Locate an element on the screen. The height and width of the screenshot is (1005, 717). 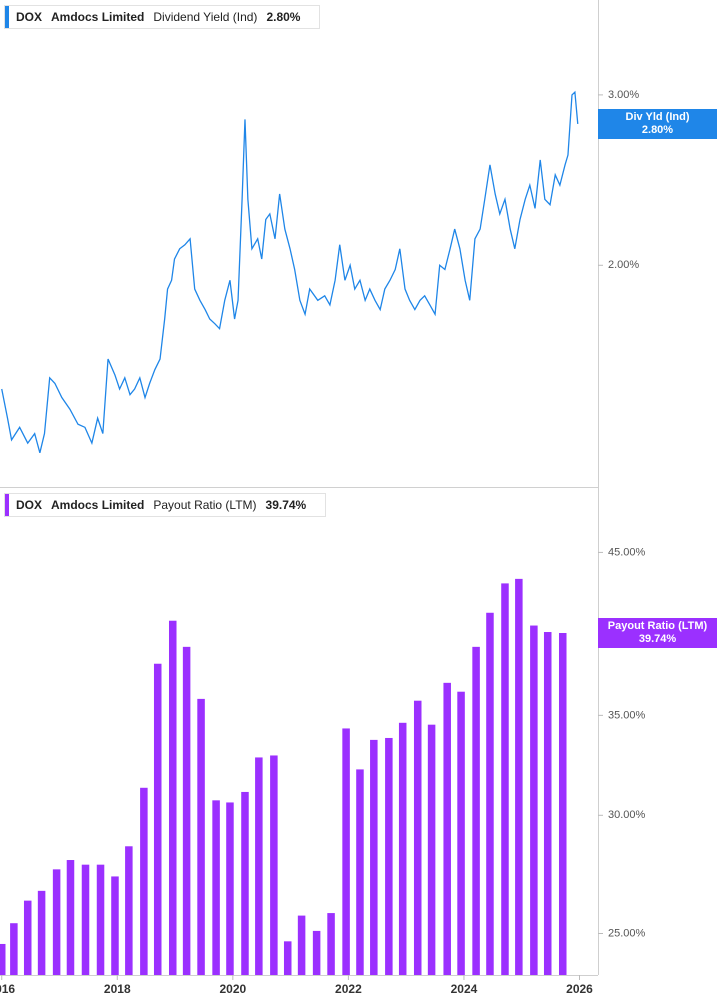
current-value: 39.74% is located at coordinates (286, 505).